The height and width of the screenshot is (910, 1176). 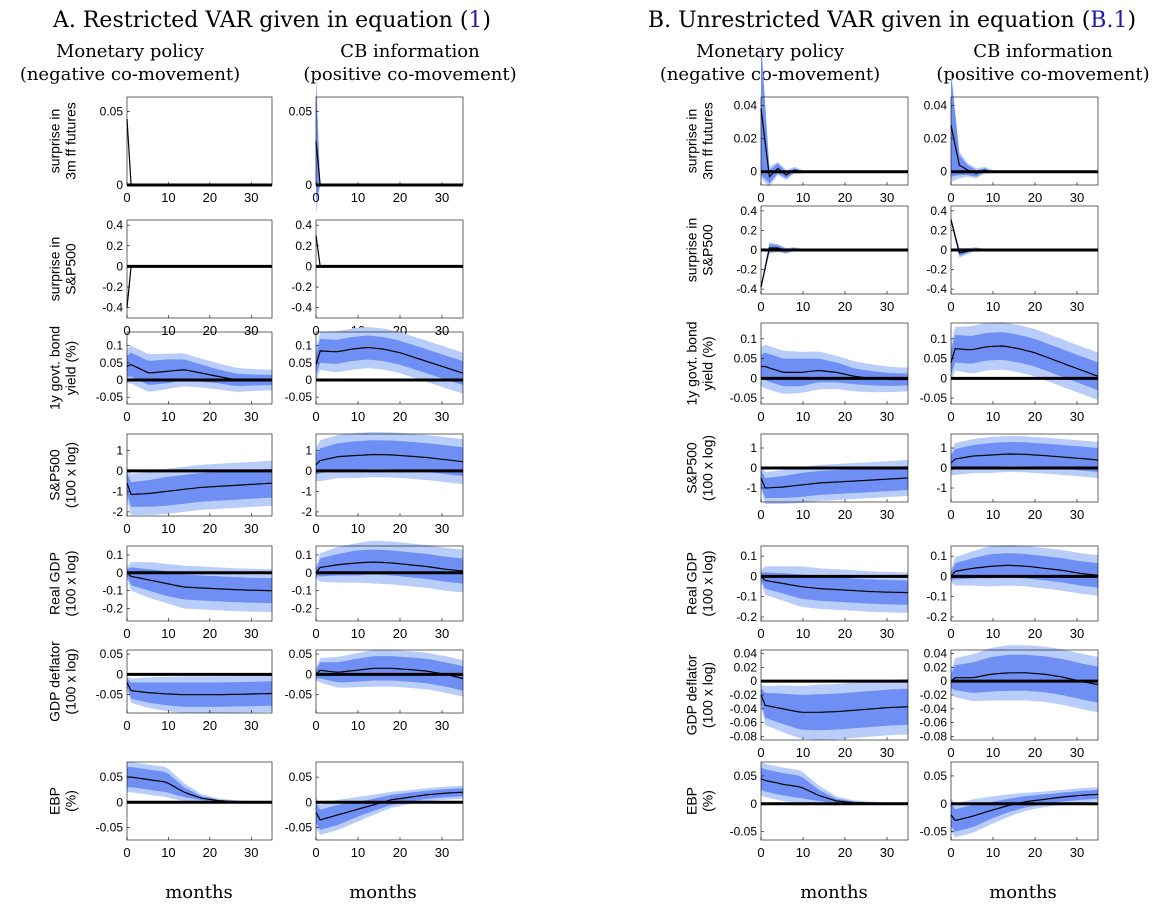 I want to click on outer-band, so click(x=1024, y=125).